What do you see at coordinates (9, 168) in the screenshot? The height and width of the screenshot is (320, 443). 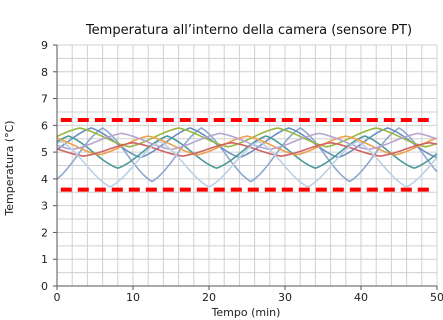 I see `y-axis-label: Temperatura (°C)` at bounding box center [9, 168].